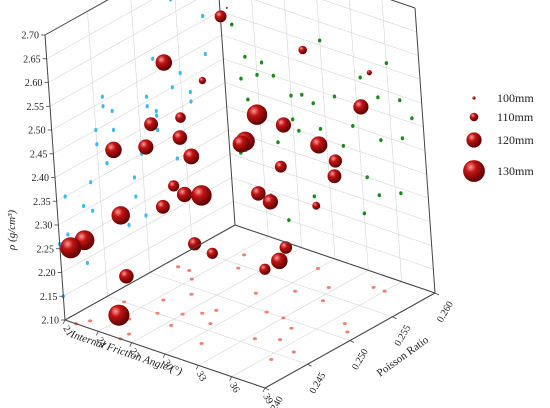 The image size is (550, 408). I want to click on grid-line-left-z, so click(99, 30).